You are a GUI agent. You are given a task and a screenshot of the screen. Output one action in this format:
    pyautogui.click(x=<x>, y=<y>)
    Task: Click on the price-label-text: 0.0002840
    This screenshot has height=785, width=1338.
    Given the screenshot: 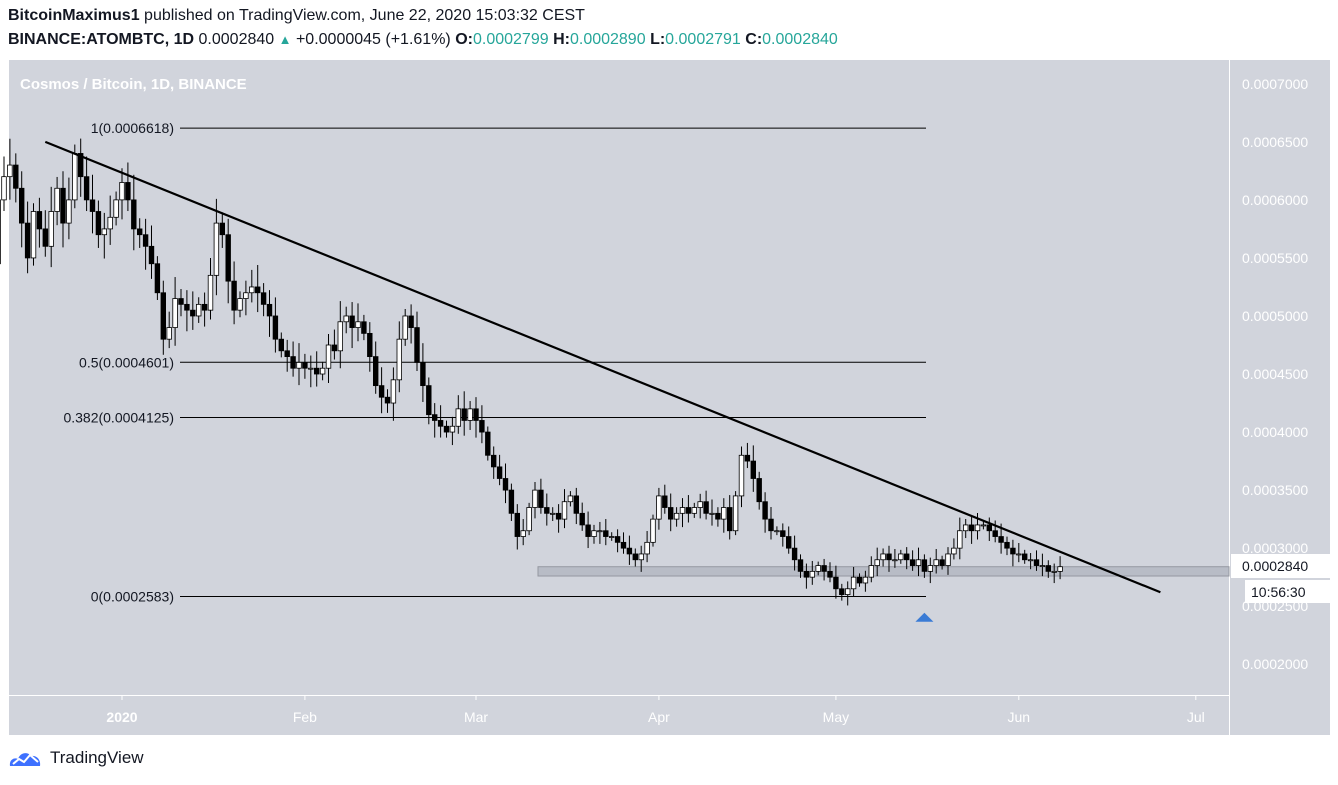 What is the action you would take?
    pyautogui.click(x=1275, y=566)
    